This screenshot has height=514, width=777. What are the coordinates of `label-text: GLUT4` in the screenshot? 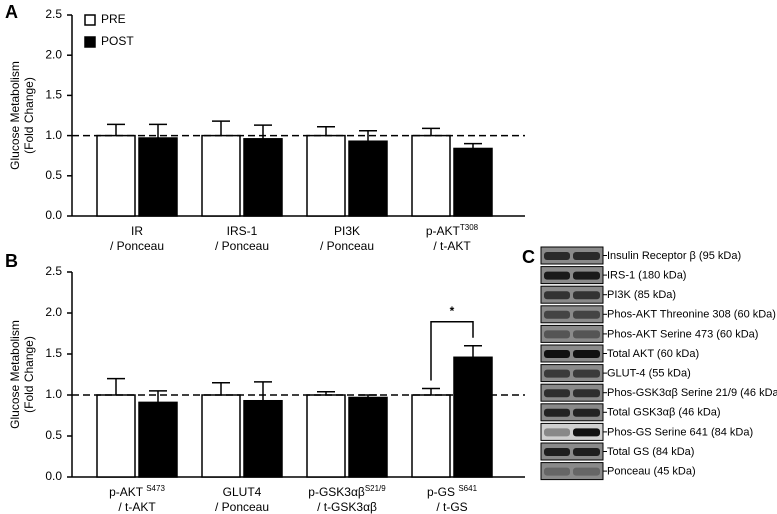 It's located at (242, 492).